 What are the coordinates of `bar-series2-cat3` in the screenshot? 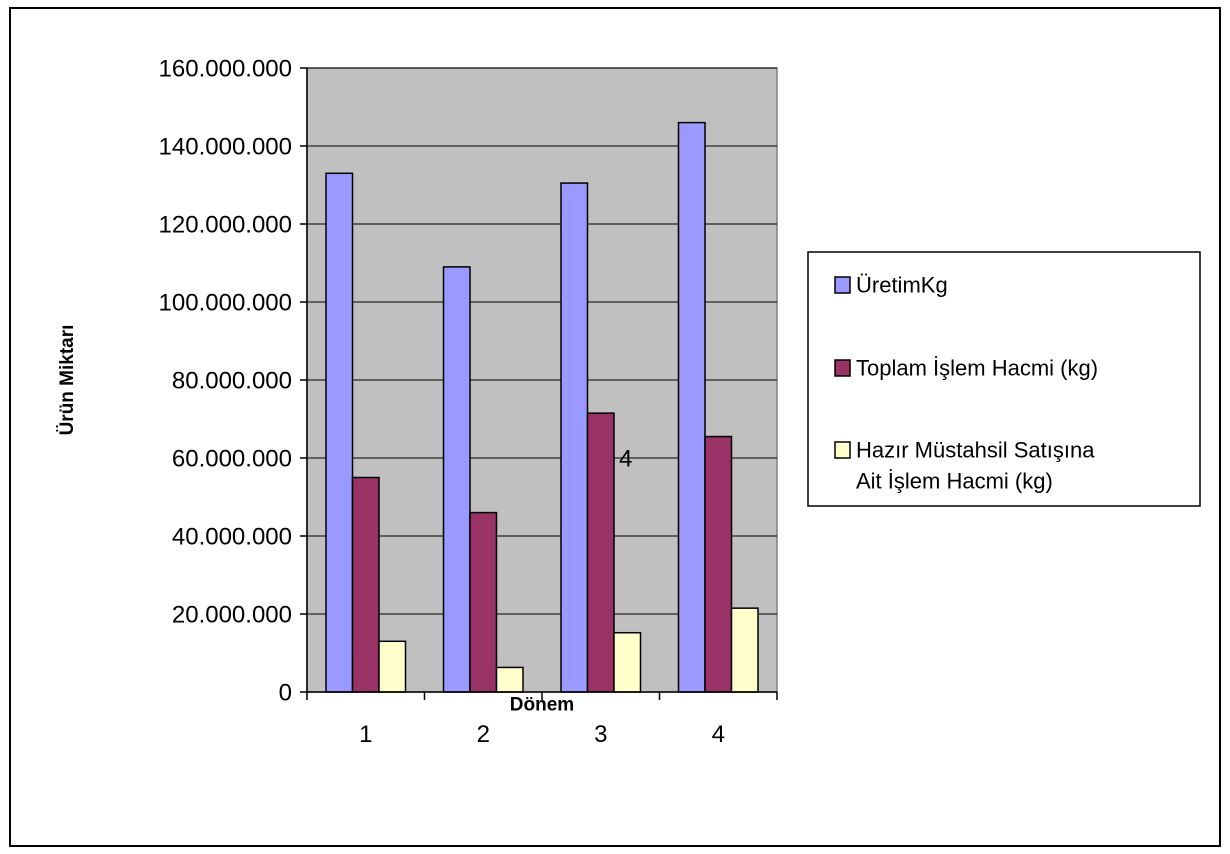 It's located at (600, 552).